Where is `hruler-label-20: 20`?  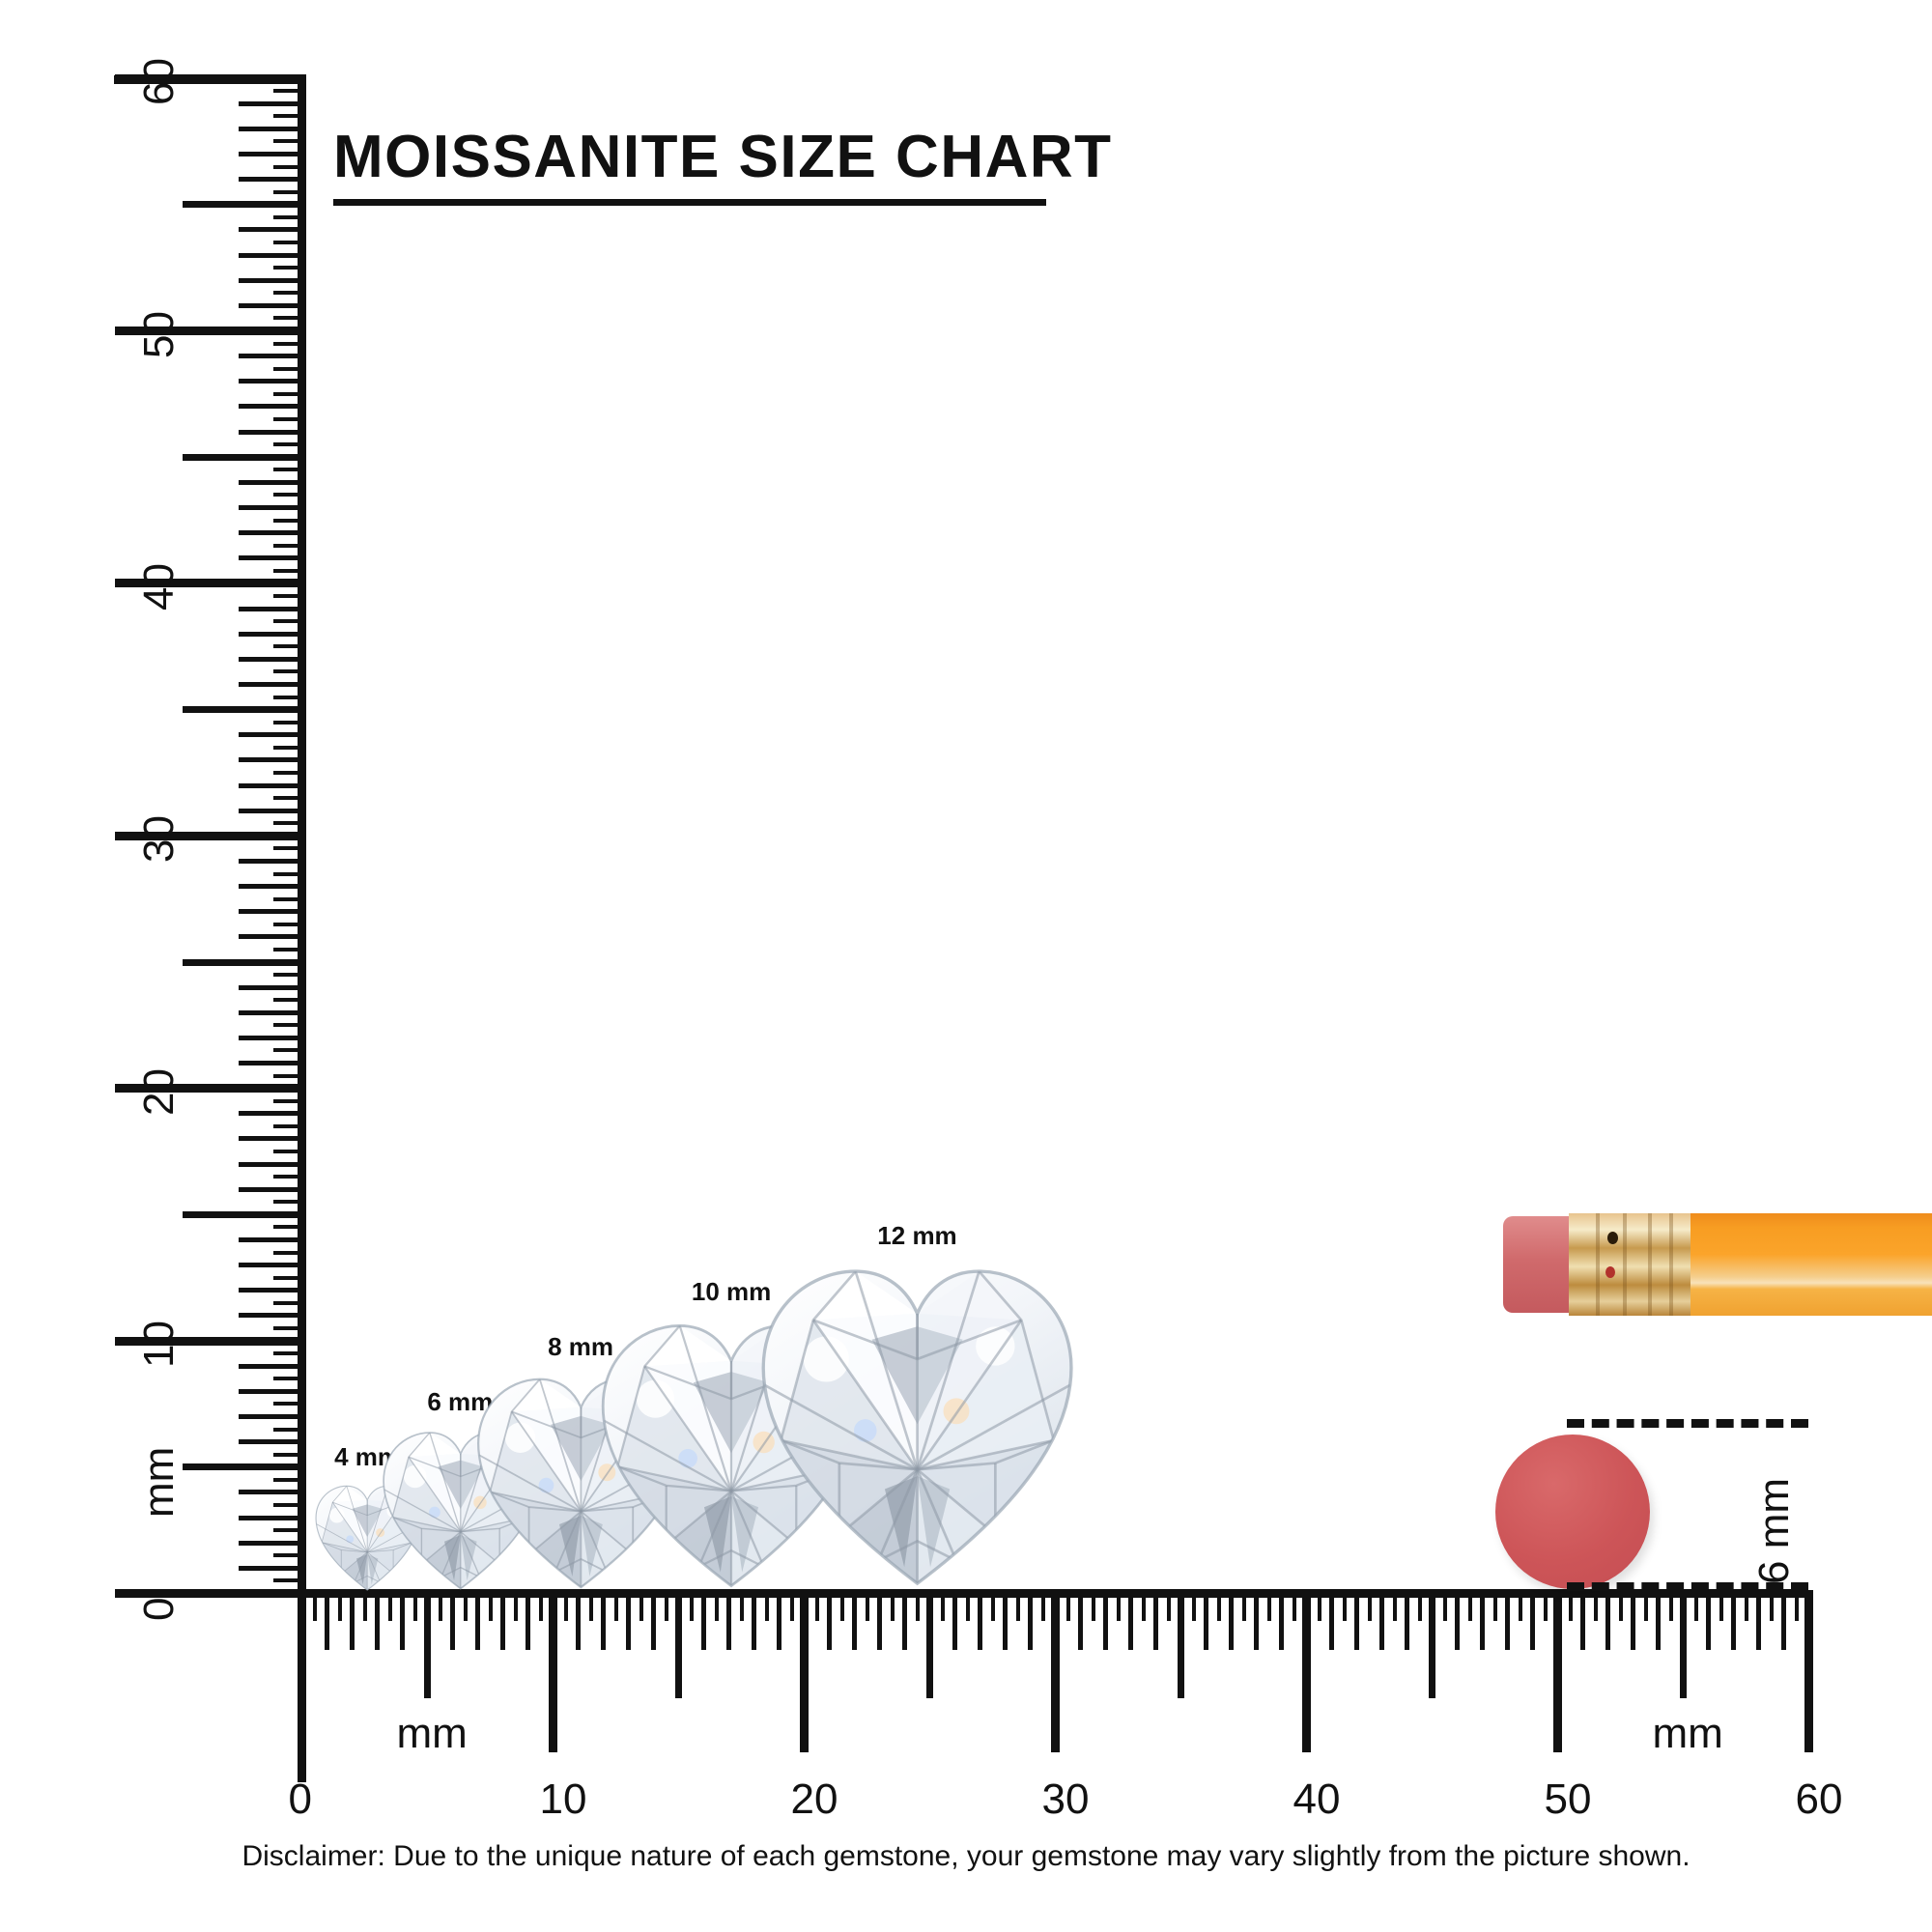
hruler-label-20: 20 is located at coordinates (814, 1799).